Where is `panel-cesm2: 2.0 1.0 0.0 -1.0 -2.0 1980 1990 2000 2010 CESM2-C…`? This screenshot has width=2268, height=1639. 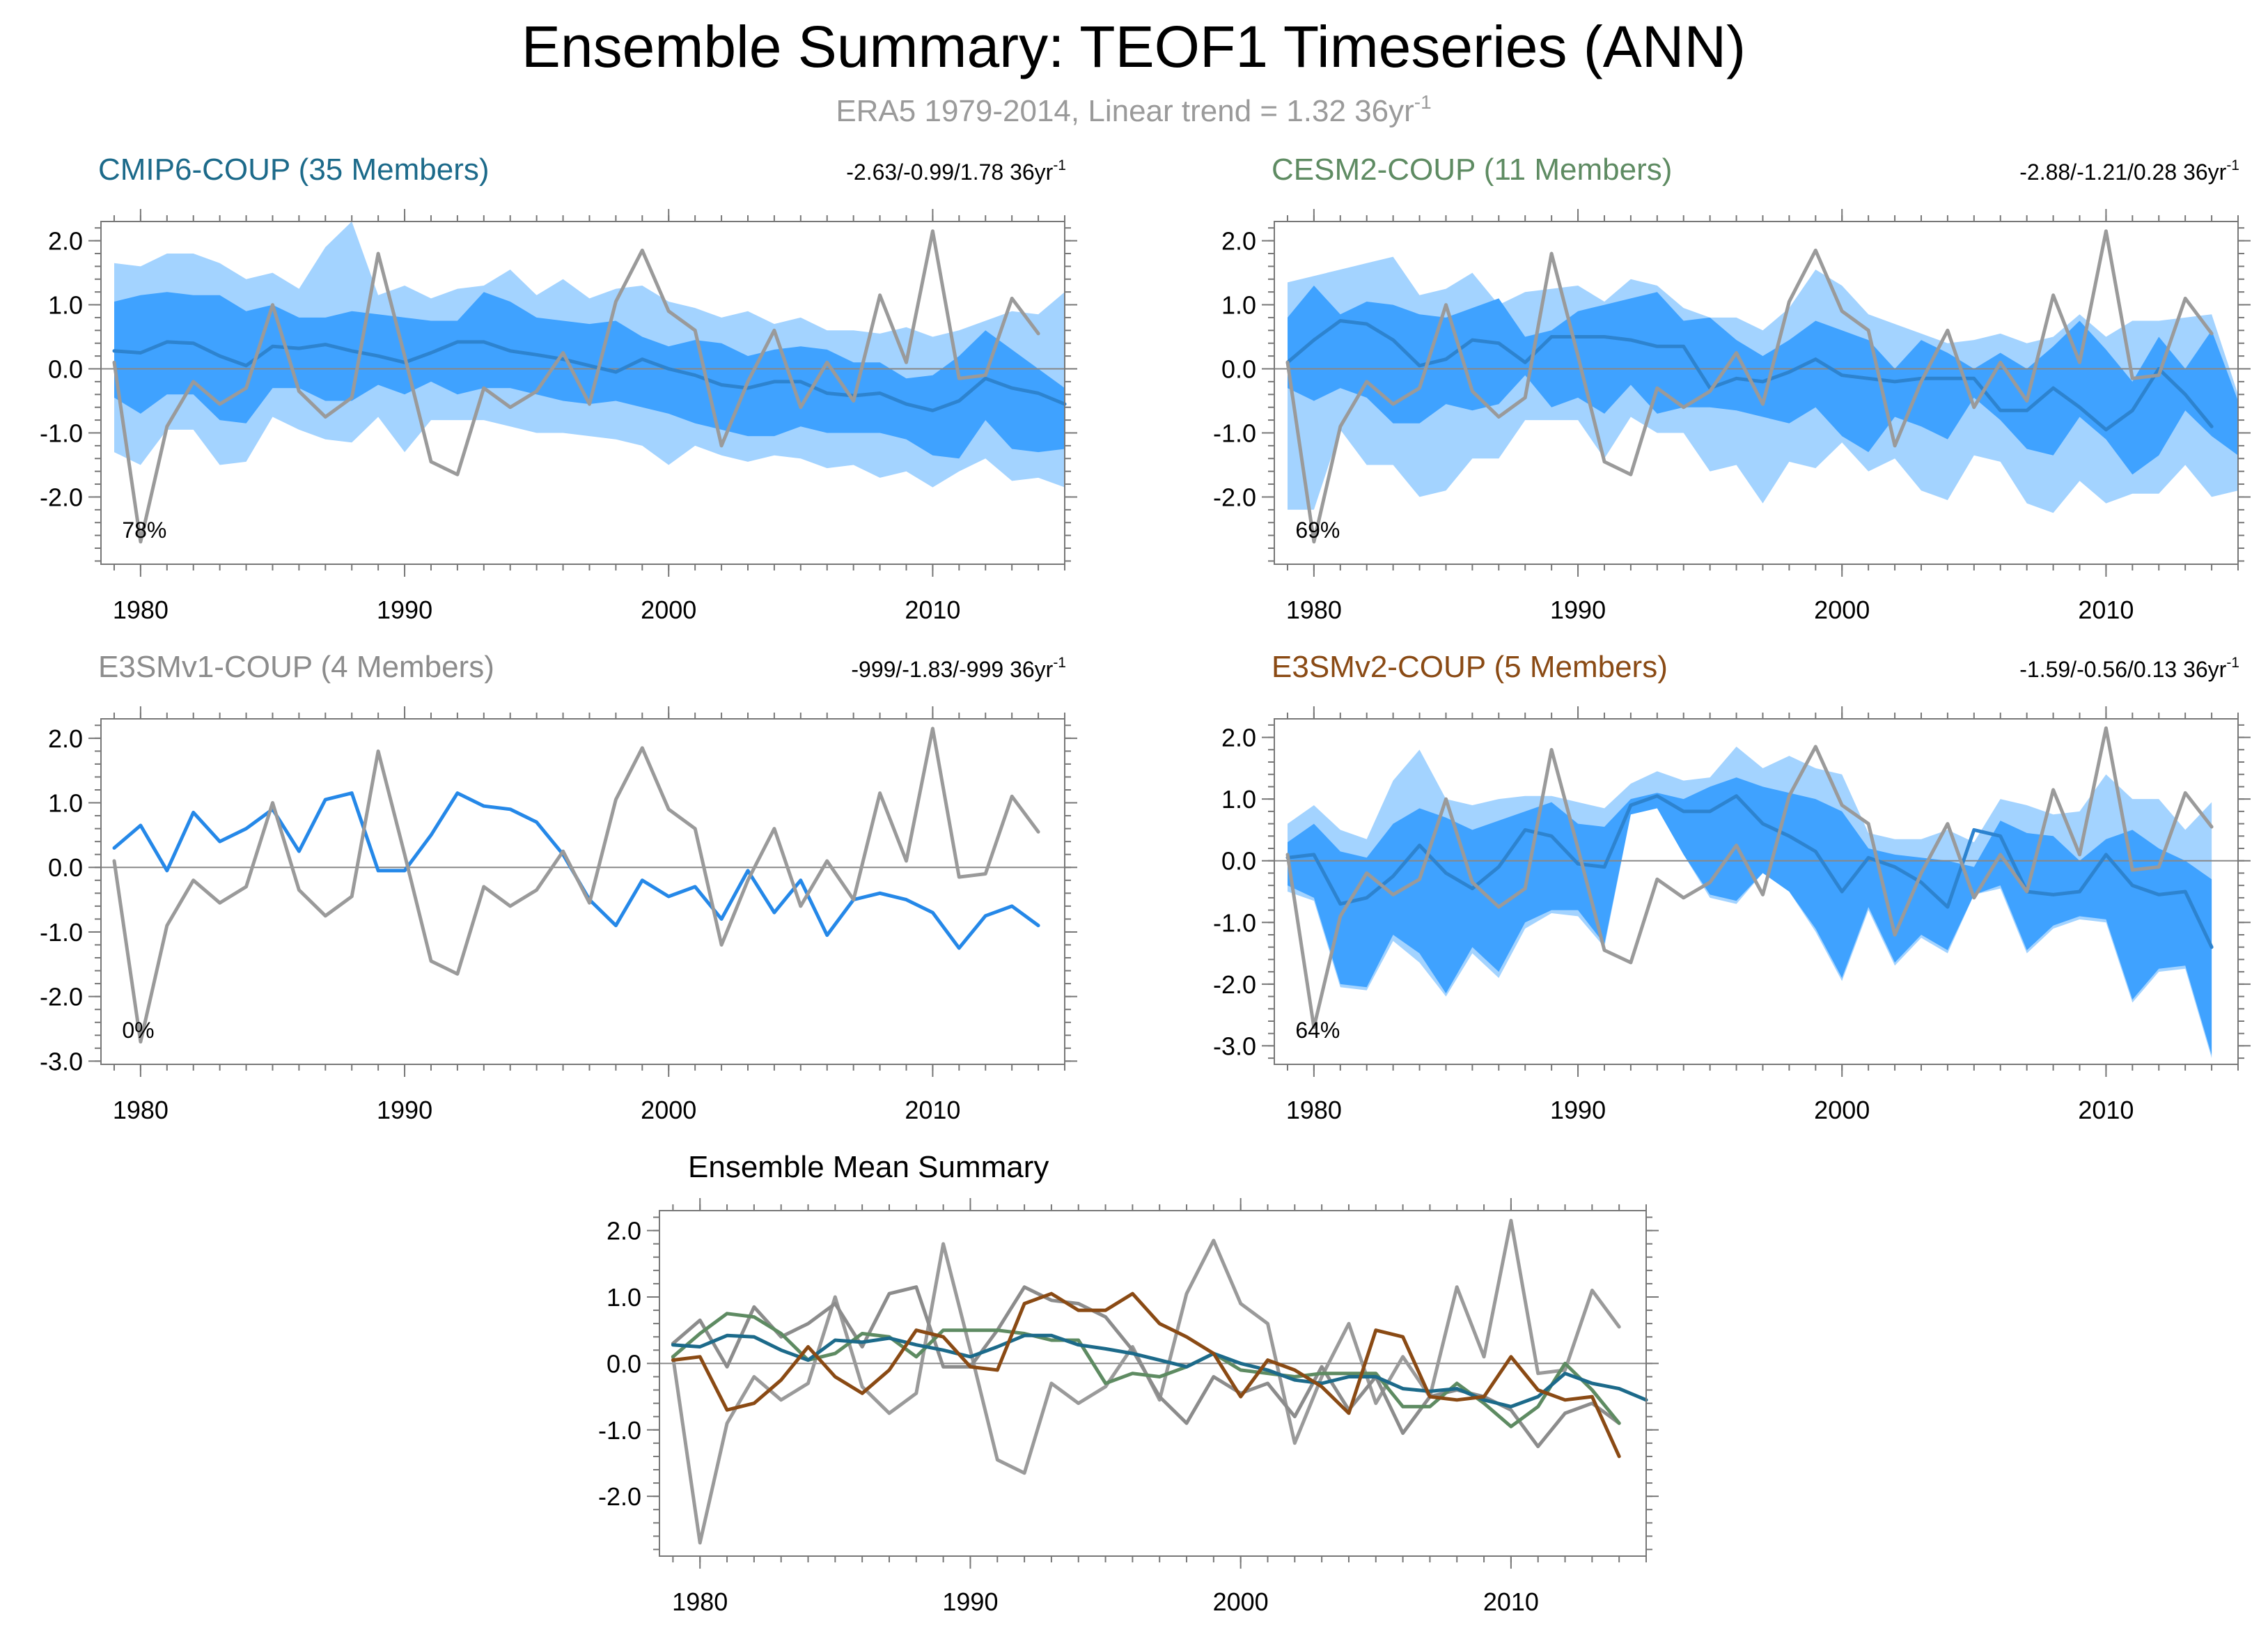 panel-cesm2: 2.0 1.0 0.0 -1.0 -2.0 1980 1990 2000 2010 CESM2-C… is located at coordinates (1732, 388).